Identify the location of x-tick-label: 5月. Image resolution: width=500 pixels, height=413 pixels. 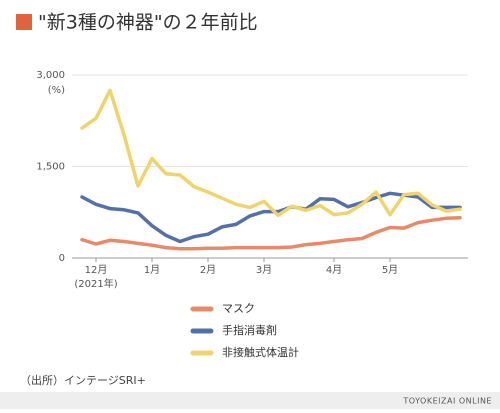
(390, 270).